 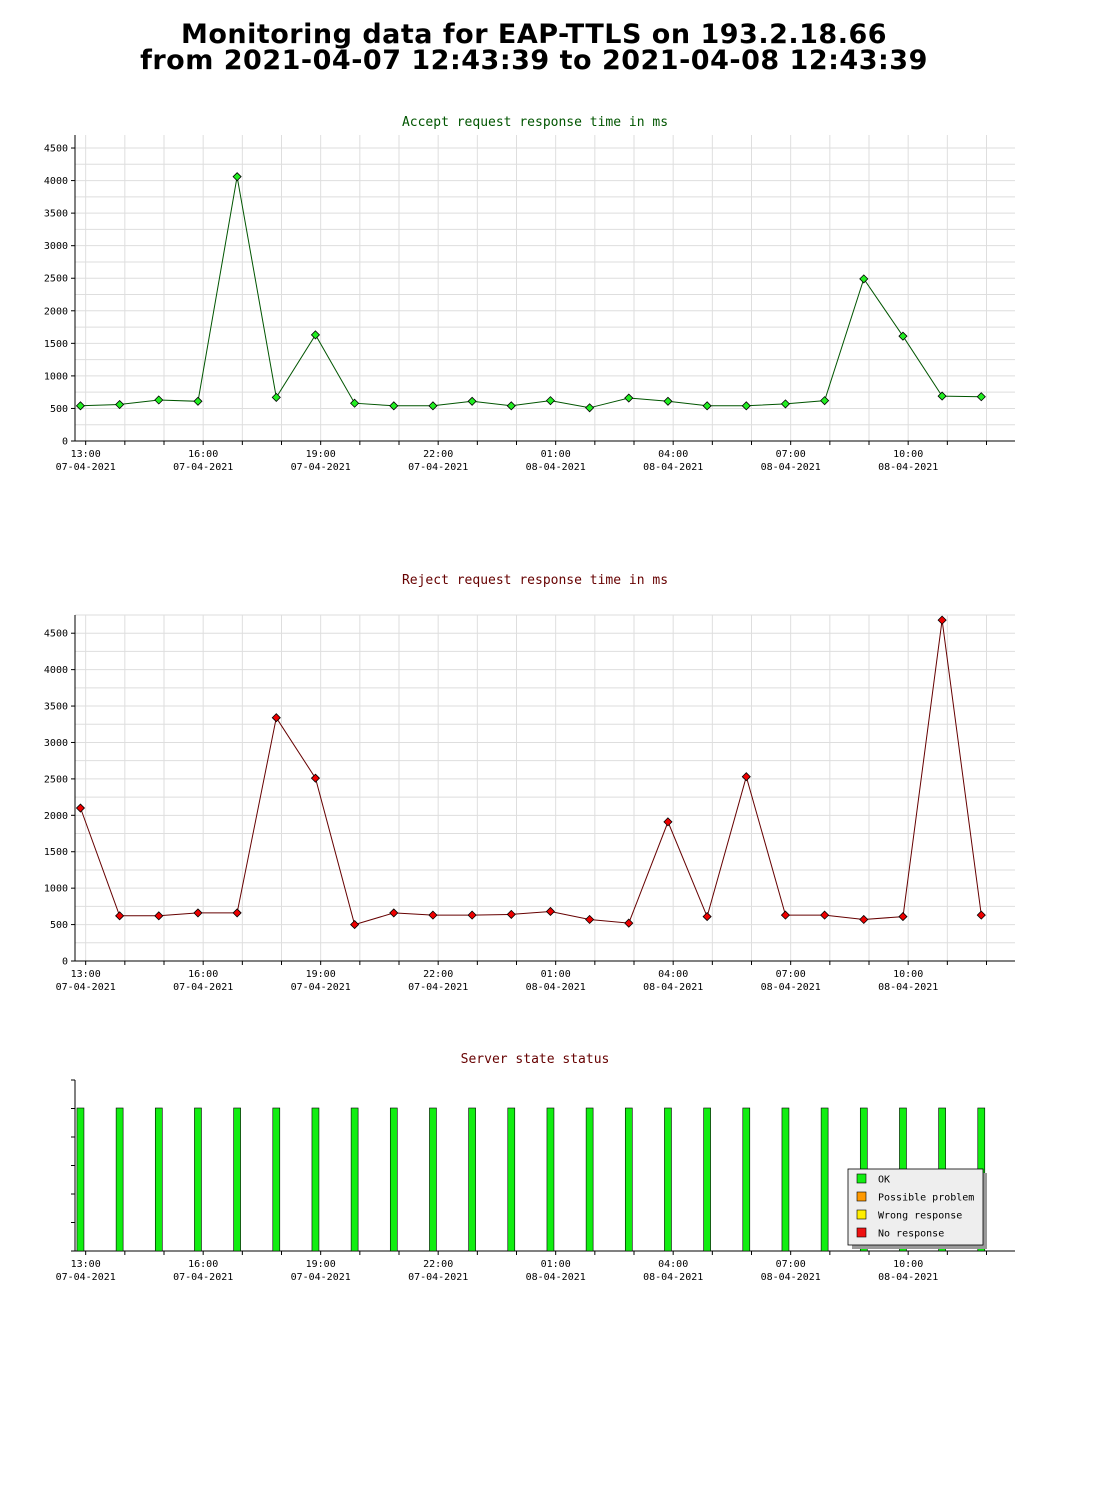 I want to click on chart-title: Server state status, so click(x=535, y=1059).